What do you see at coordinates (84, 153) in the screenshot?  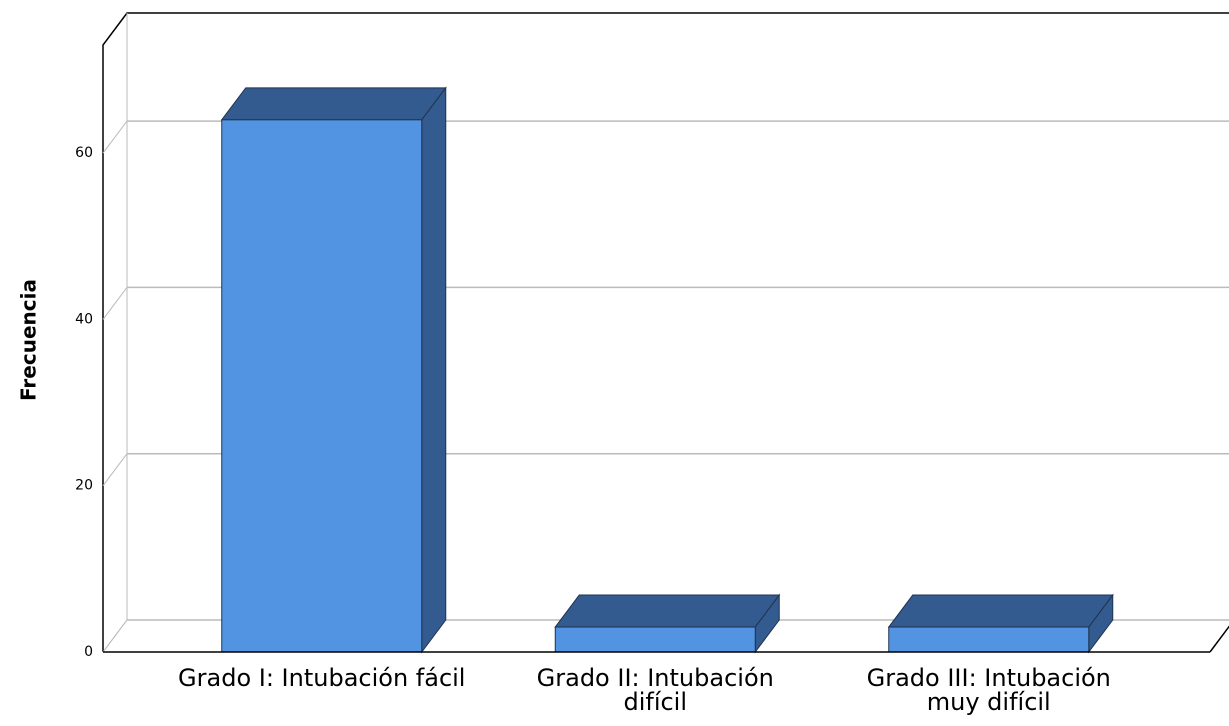 I see `y-tick-label: 60` at bounding box center [84, 153].